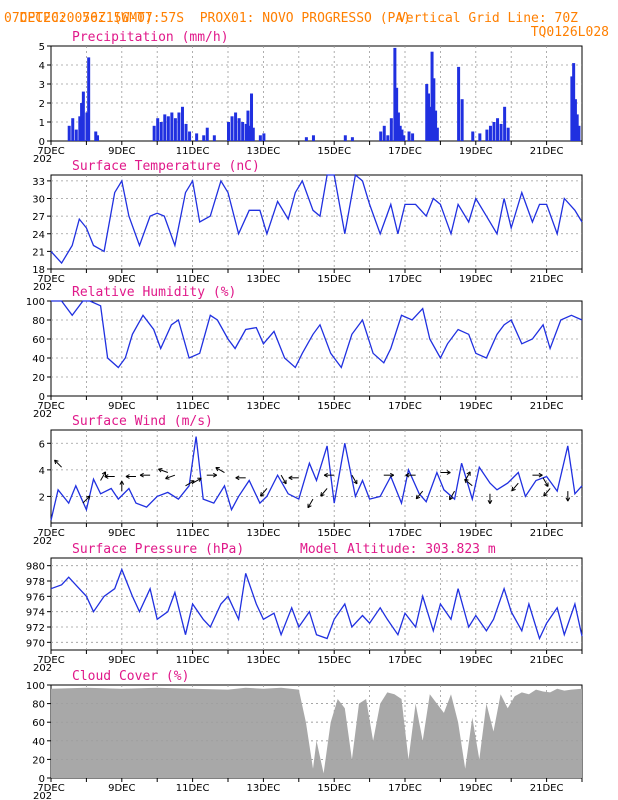 The width and height of the screenshot is (618, 800). I want to click on y-tick-label: 18, so click(38, 270).